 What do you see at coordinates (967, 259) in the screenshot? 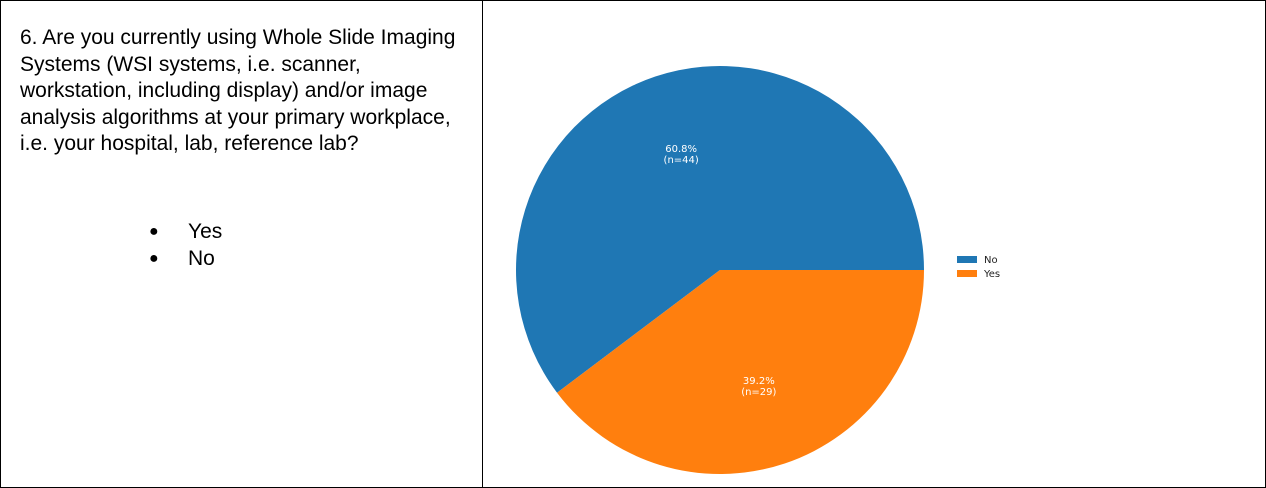
I see `legend-swatch-no` at bounding box center [967, 259].